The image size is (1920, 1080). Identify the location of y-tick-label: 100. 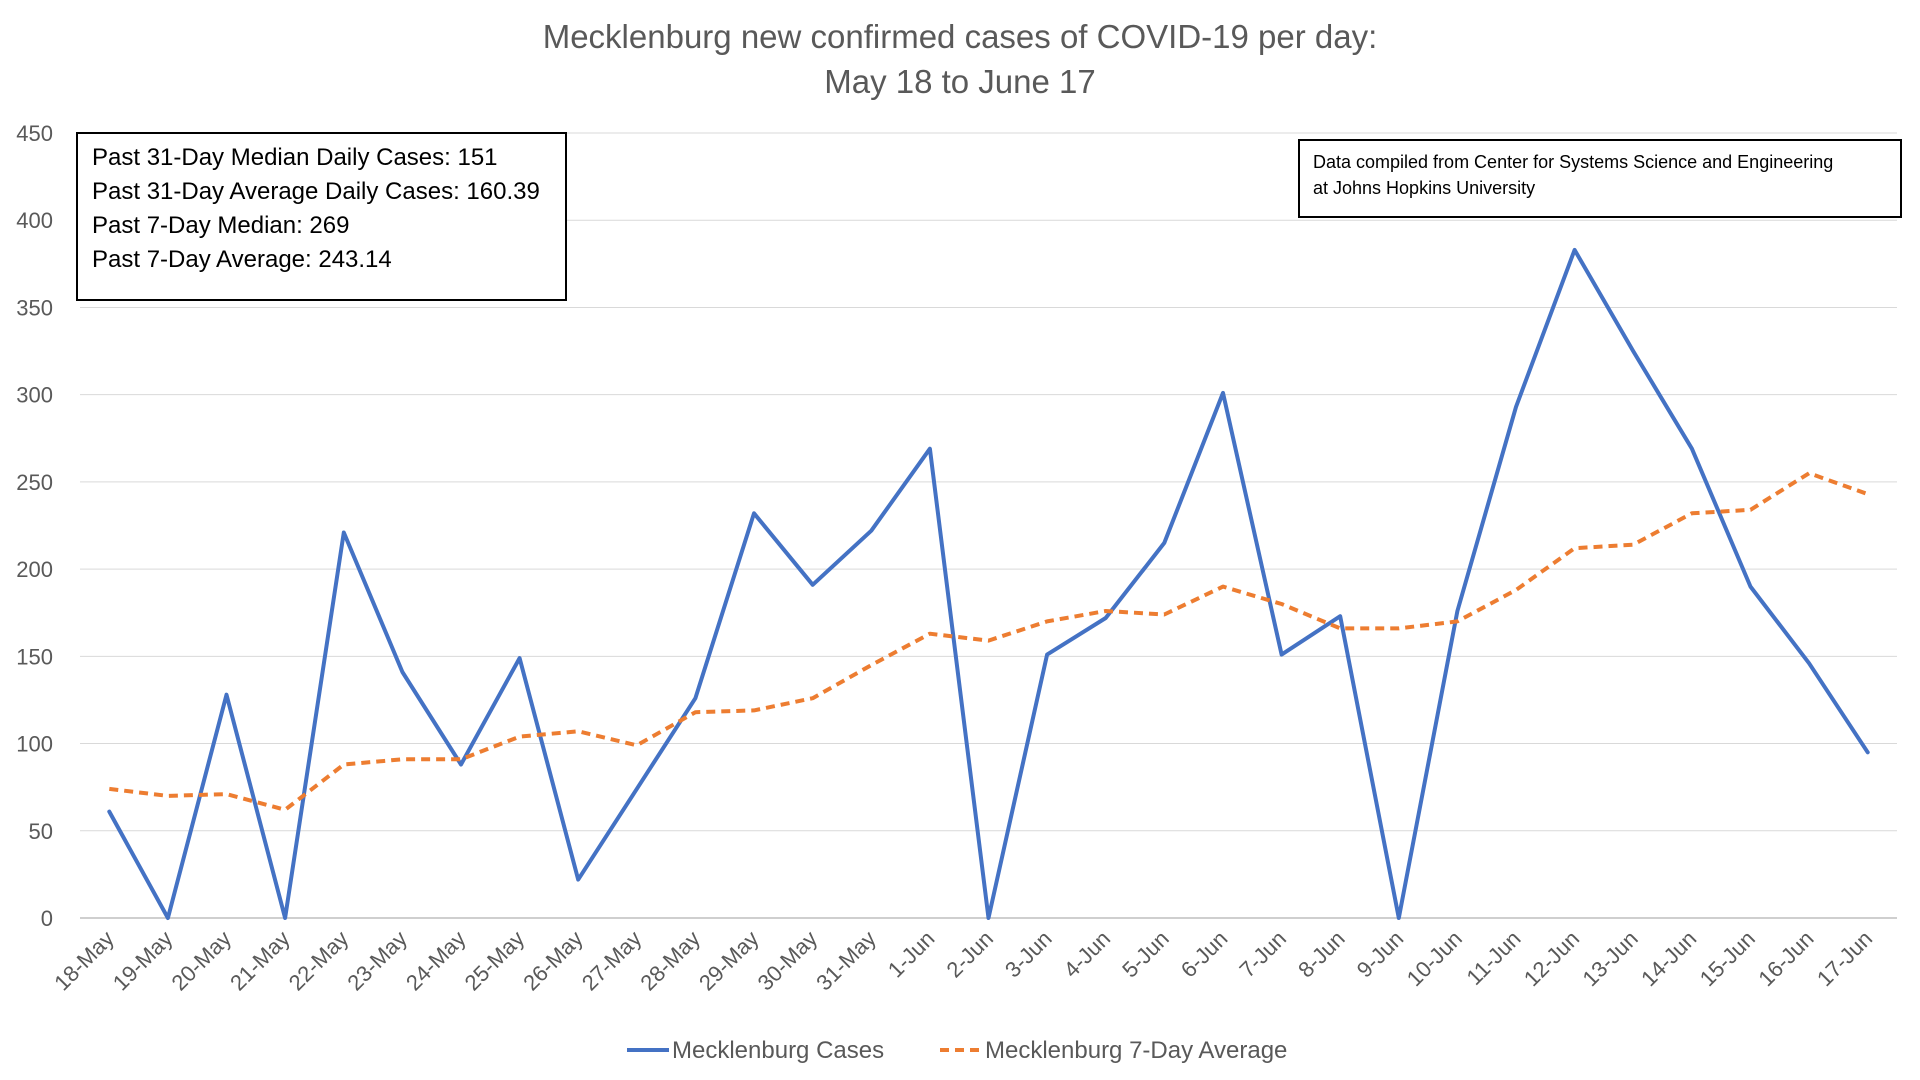
(34, 744).